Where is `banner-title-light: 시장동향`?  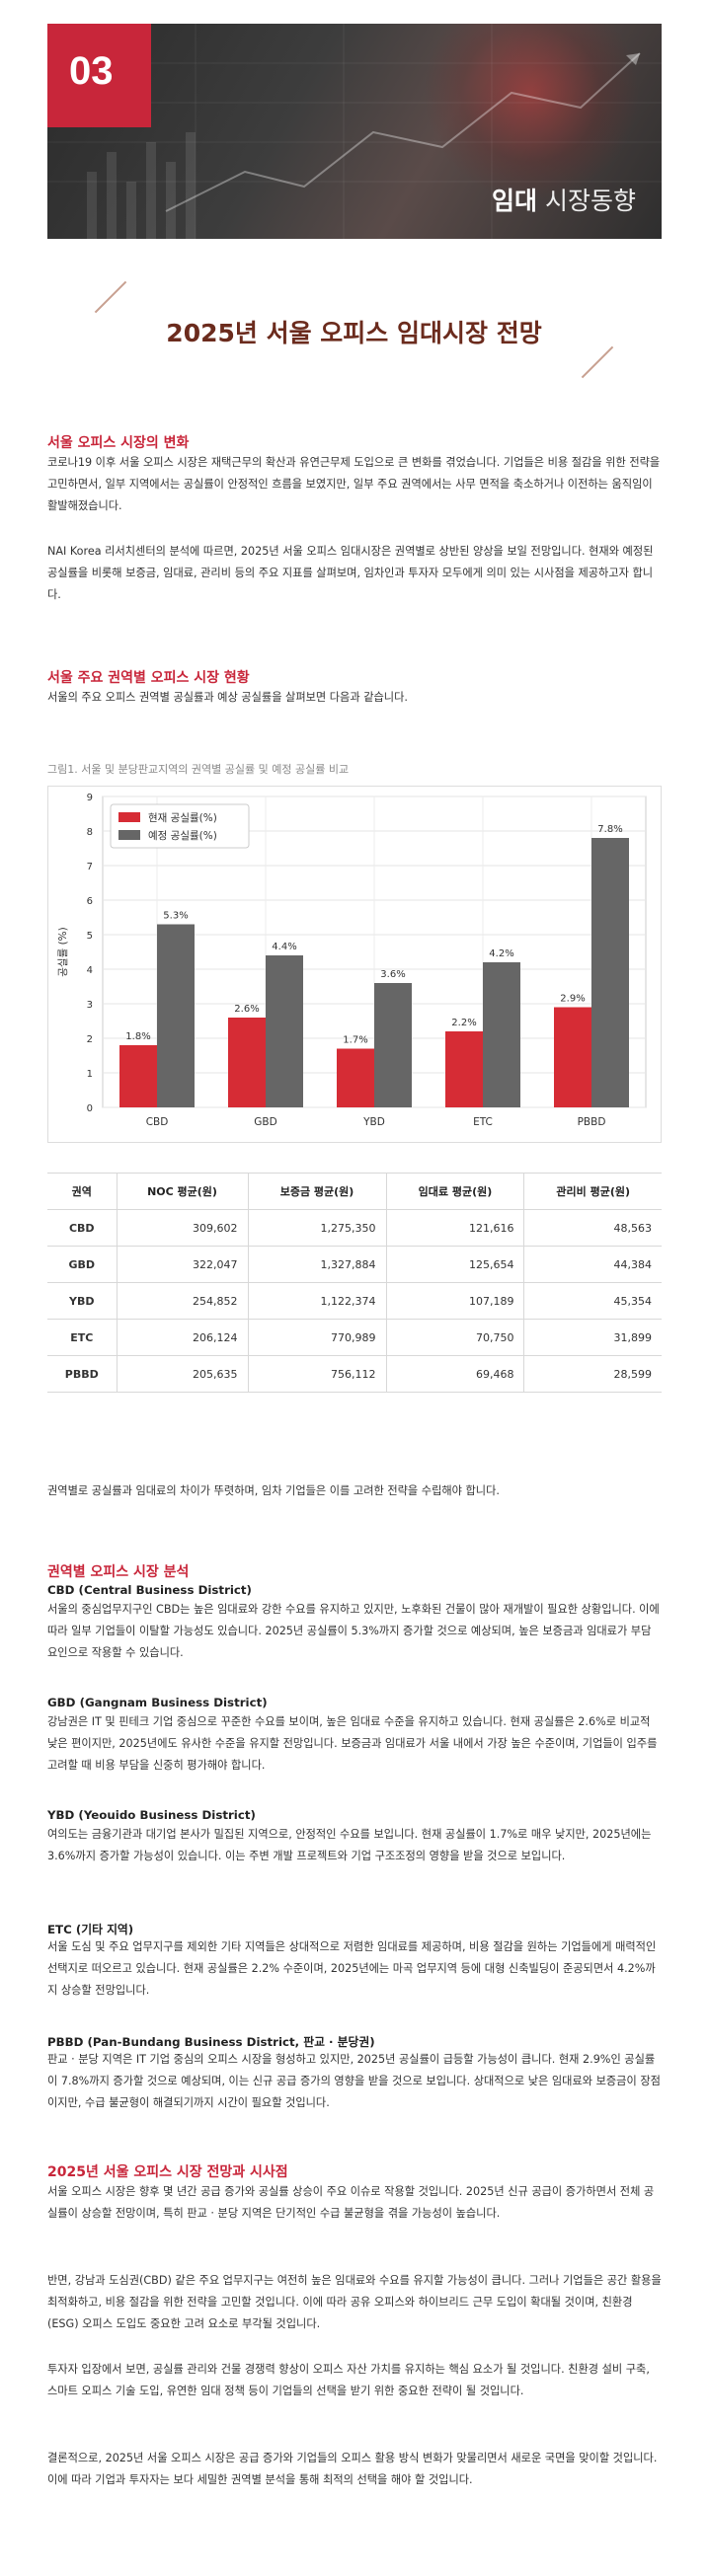
banner-title-light: 시장동향 is located at coordinates (586, 201).